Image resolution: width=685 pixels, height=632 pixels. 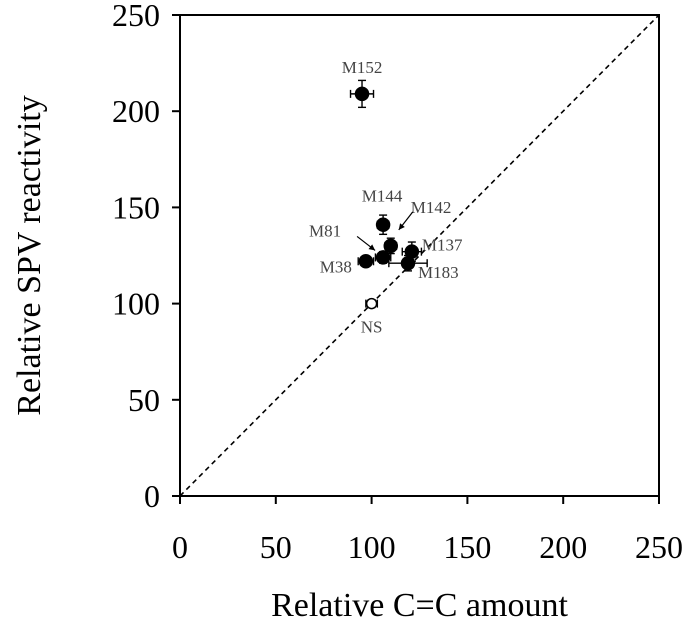 What do you see at coordinates (467, 547) in the screenshot?
I see `x-tick-label: 150` at bounding box center [467, 547].